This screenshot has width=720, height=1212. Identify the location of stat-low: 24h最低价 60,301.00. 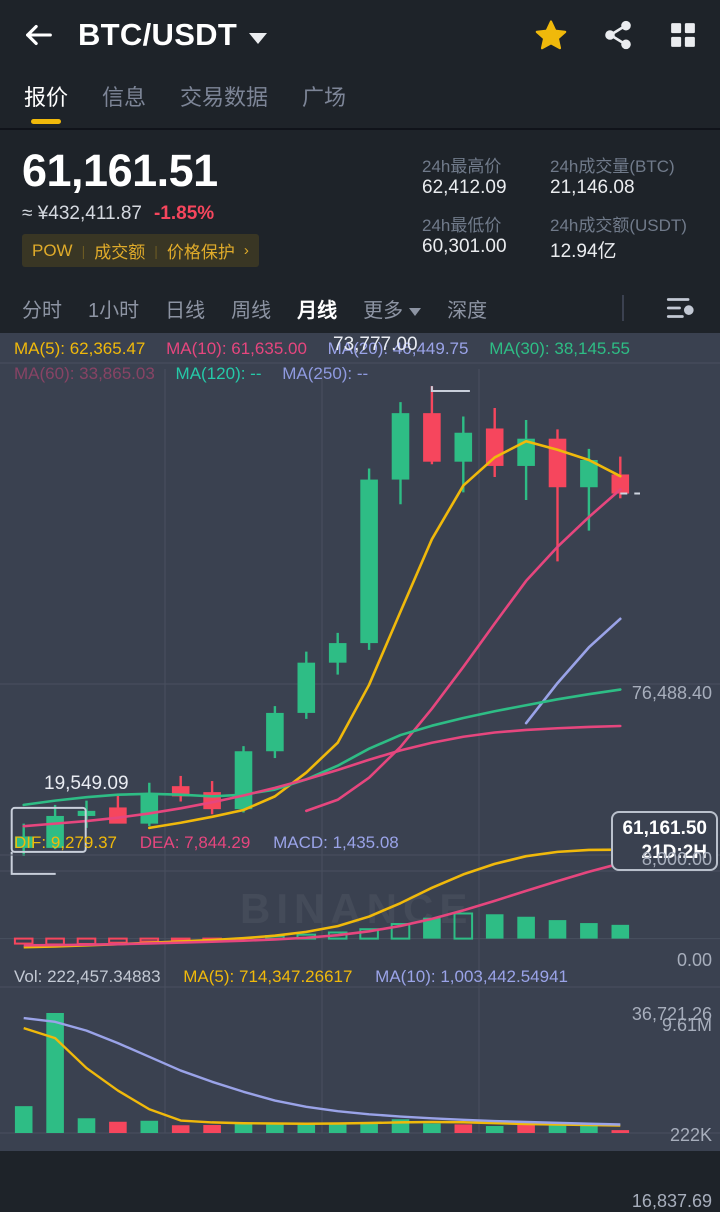
(477, 237).